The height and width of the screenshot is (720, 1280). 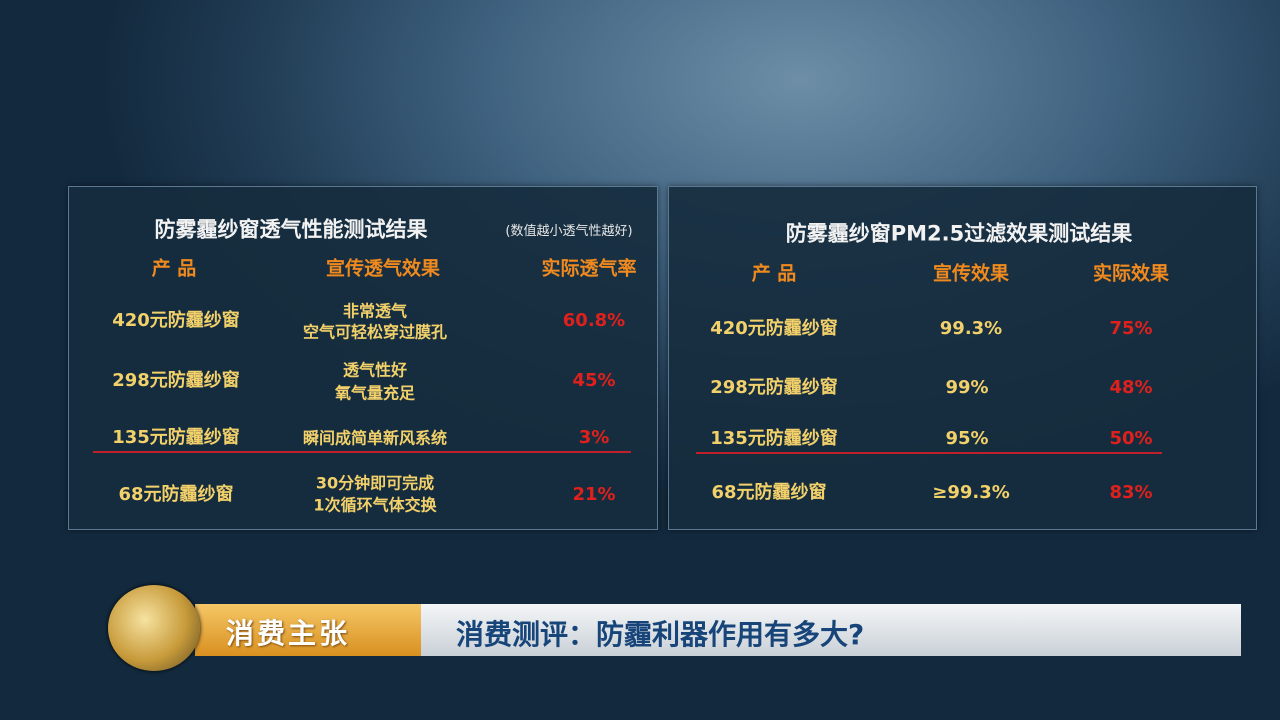 What do you see at coordinates (375, 505) in the screenshot?
I see `promo-line: 1次循环气体交换` at bounding box center [375, 505].